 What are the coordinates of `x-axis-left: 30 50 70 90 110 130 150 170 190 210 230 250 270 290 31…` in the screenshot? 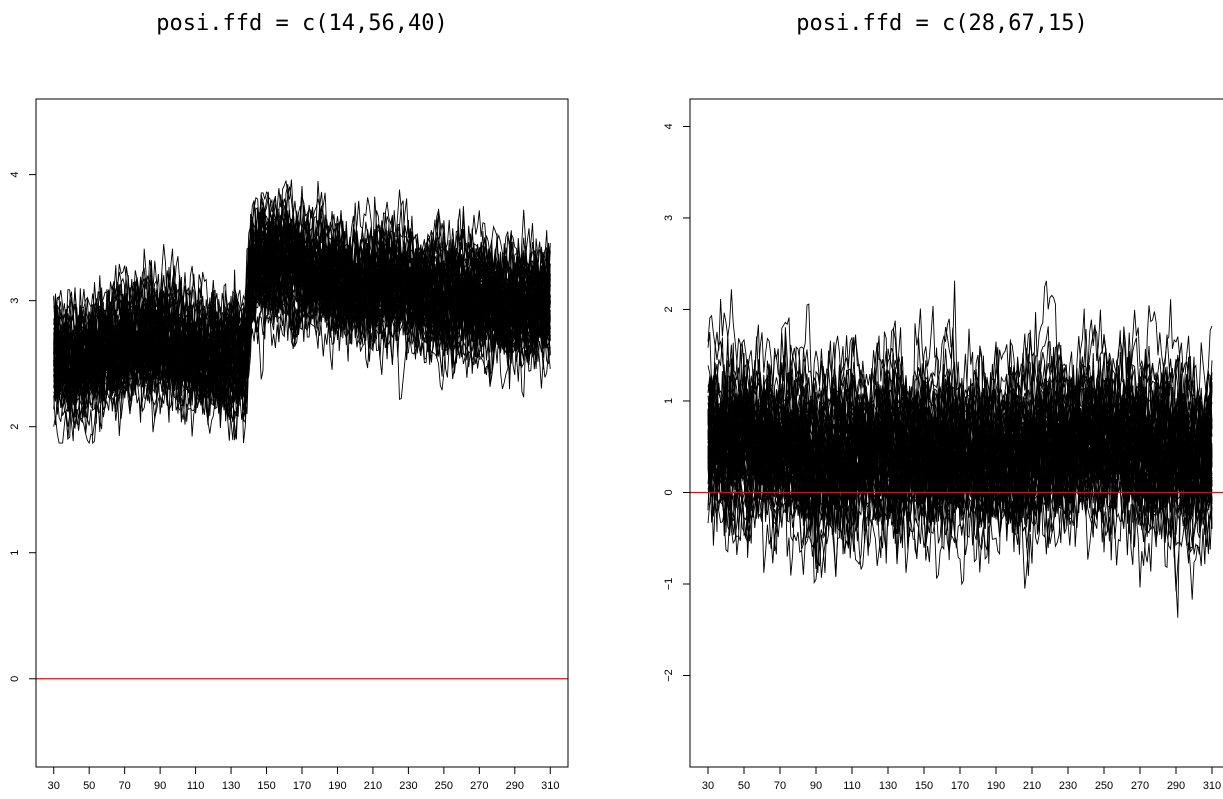 It's located at (303, 779).